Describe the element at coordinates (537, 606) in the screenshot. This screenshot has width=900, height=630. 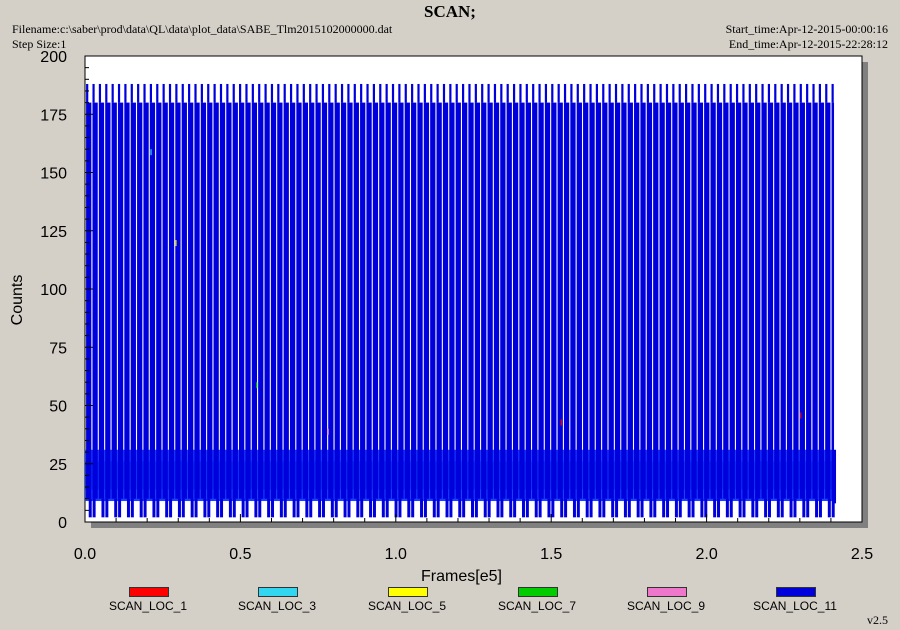
I see `legend-label: SCAN_LOC_7` at that location.